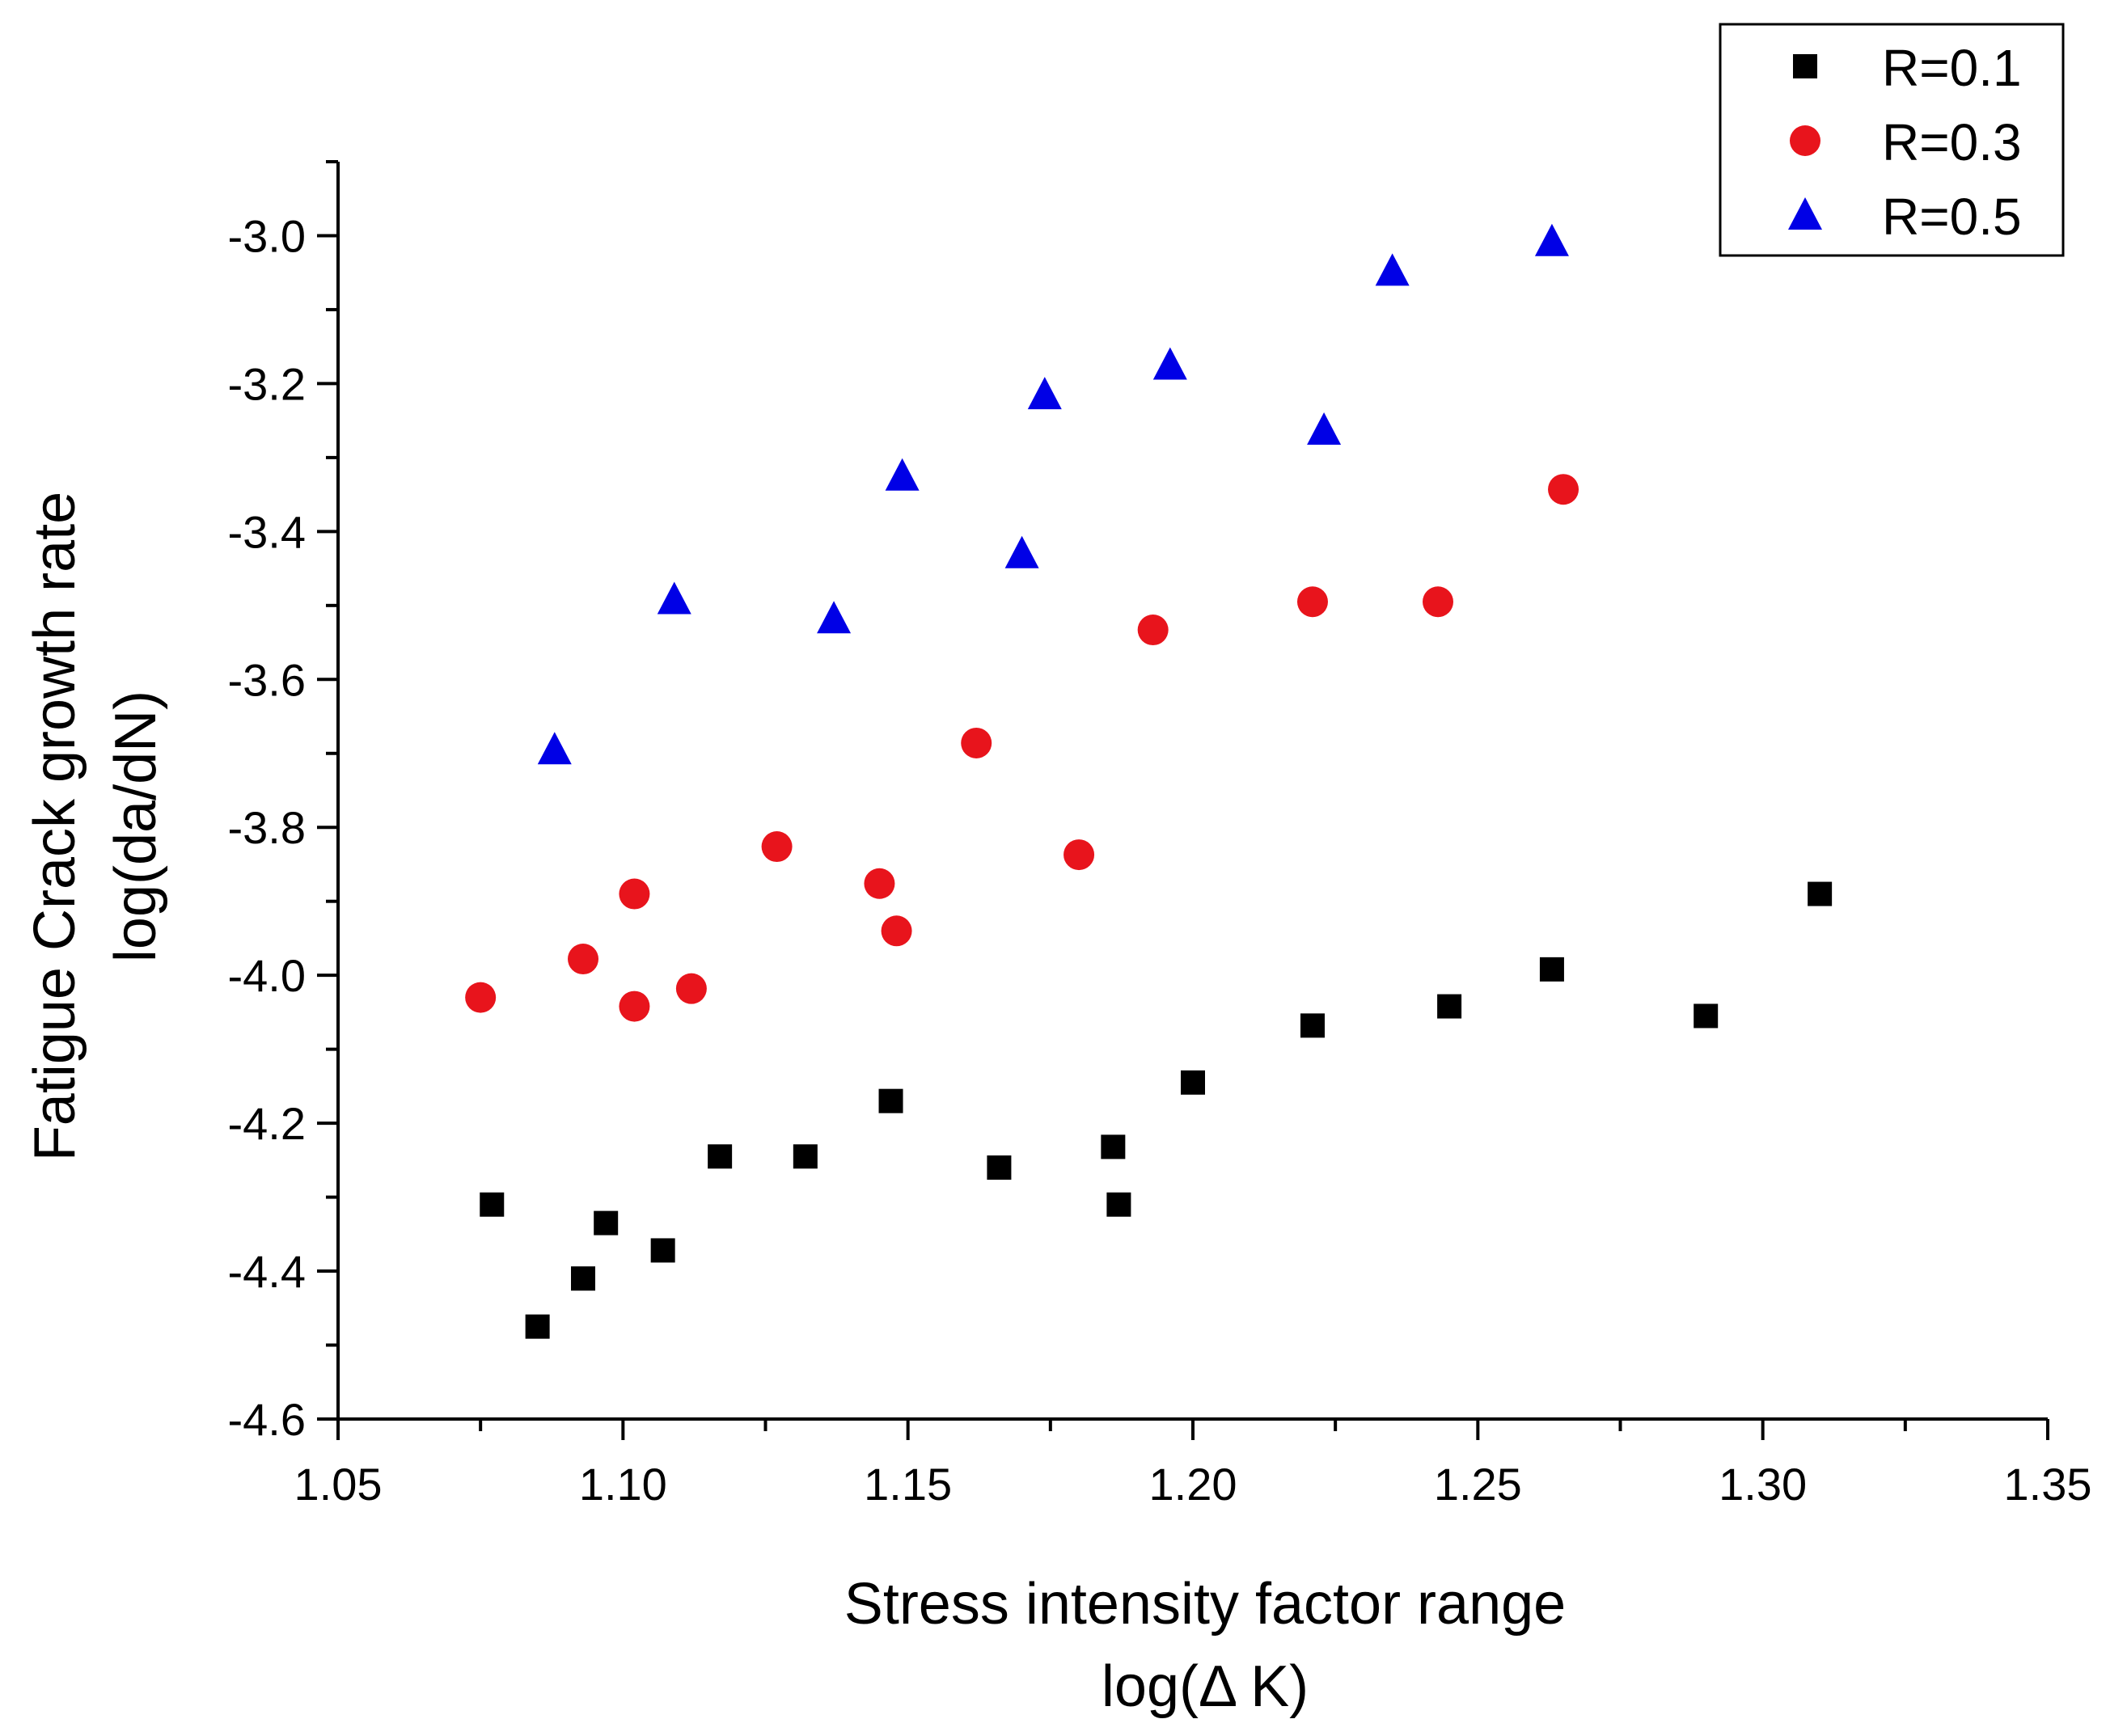 This screenshot has height=1736, width=2127. Describe the element at coordinates (1478, 1484) in the screenshot. I see `x-tick-label: 1.25` at that location.